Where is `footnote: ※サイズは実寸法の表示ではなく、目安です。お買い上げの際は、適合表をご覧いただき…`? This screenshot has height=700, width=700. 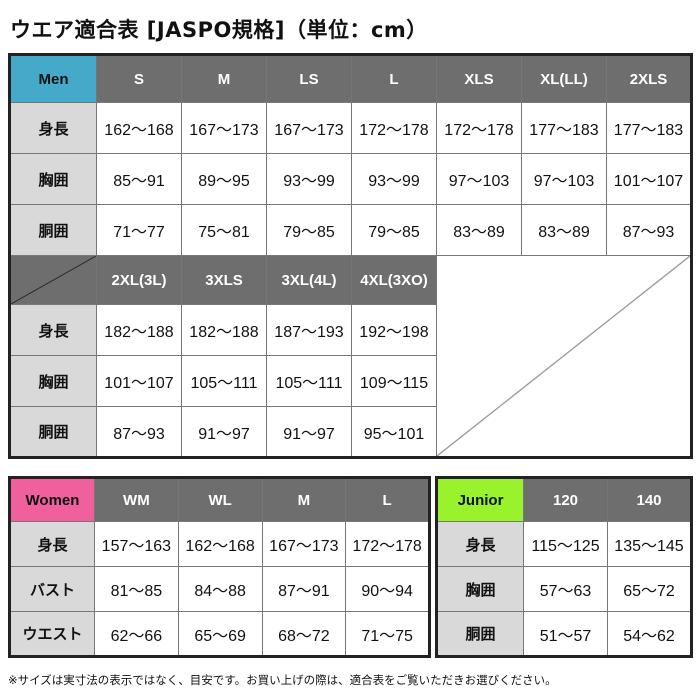
footnote: ※サイズは実寸法の表示ではなく、目安です。お買い上げの際は、適合表をご覧いただき… is located at coordinates (282, 680).